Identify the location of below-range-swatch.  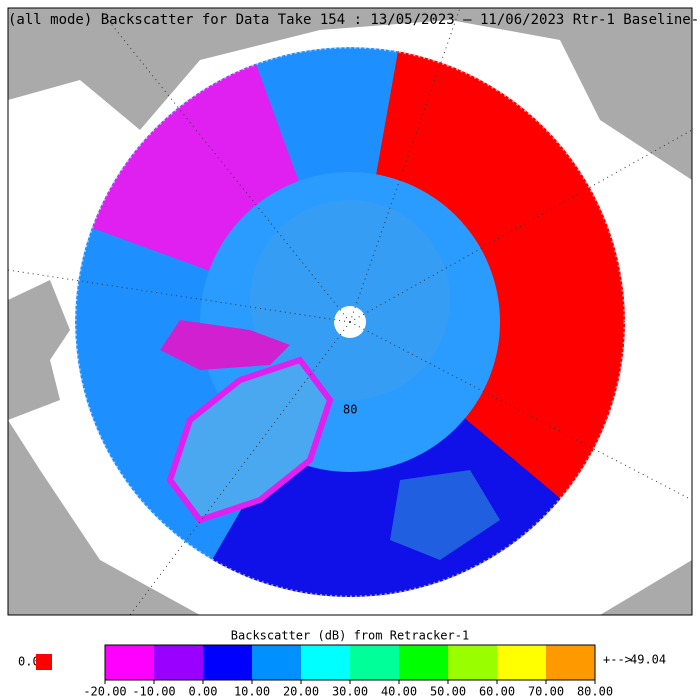
(44, 662).